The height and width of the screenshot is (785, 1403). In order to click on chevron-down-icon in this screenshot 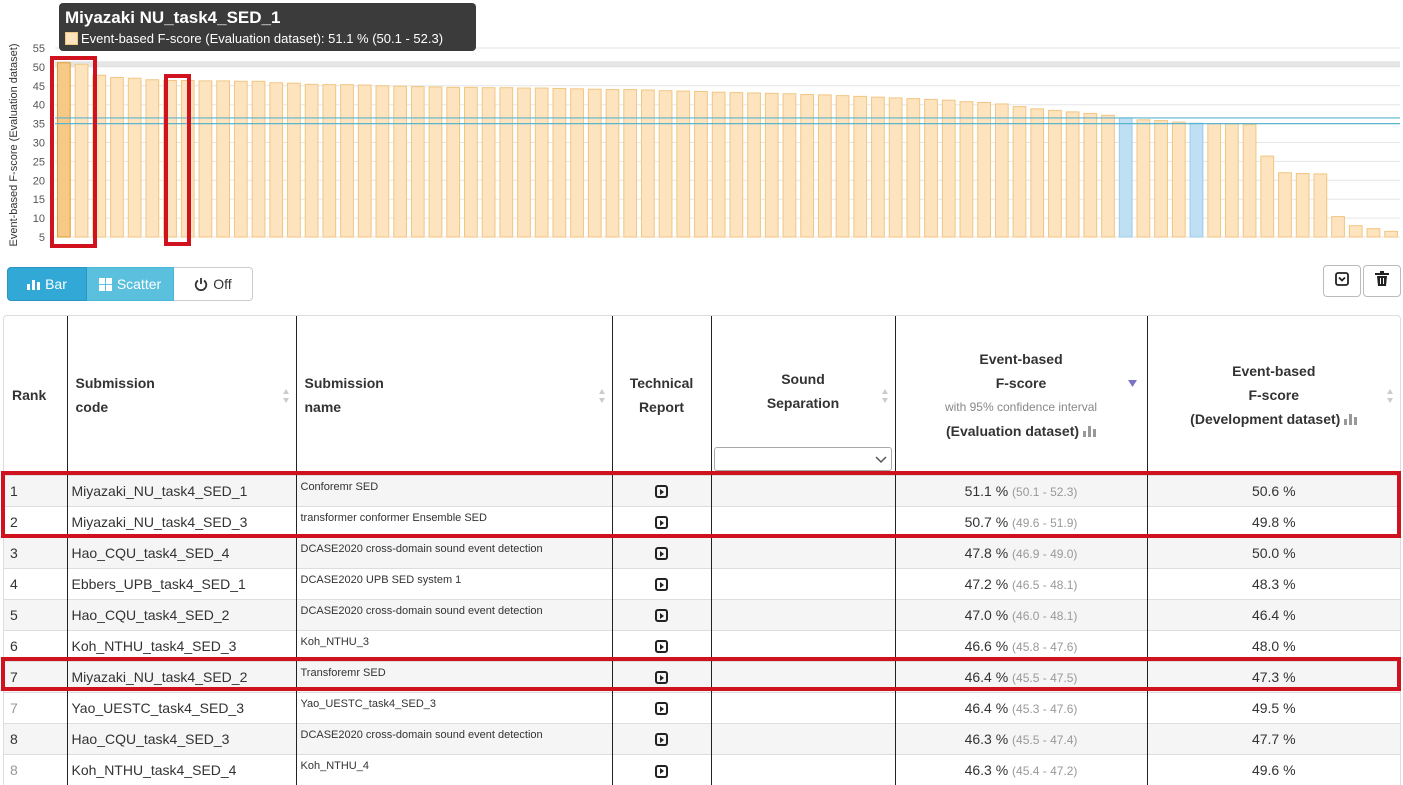, I will do `click(880, 459)`.